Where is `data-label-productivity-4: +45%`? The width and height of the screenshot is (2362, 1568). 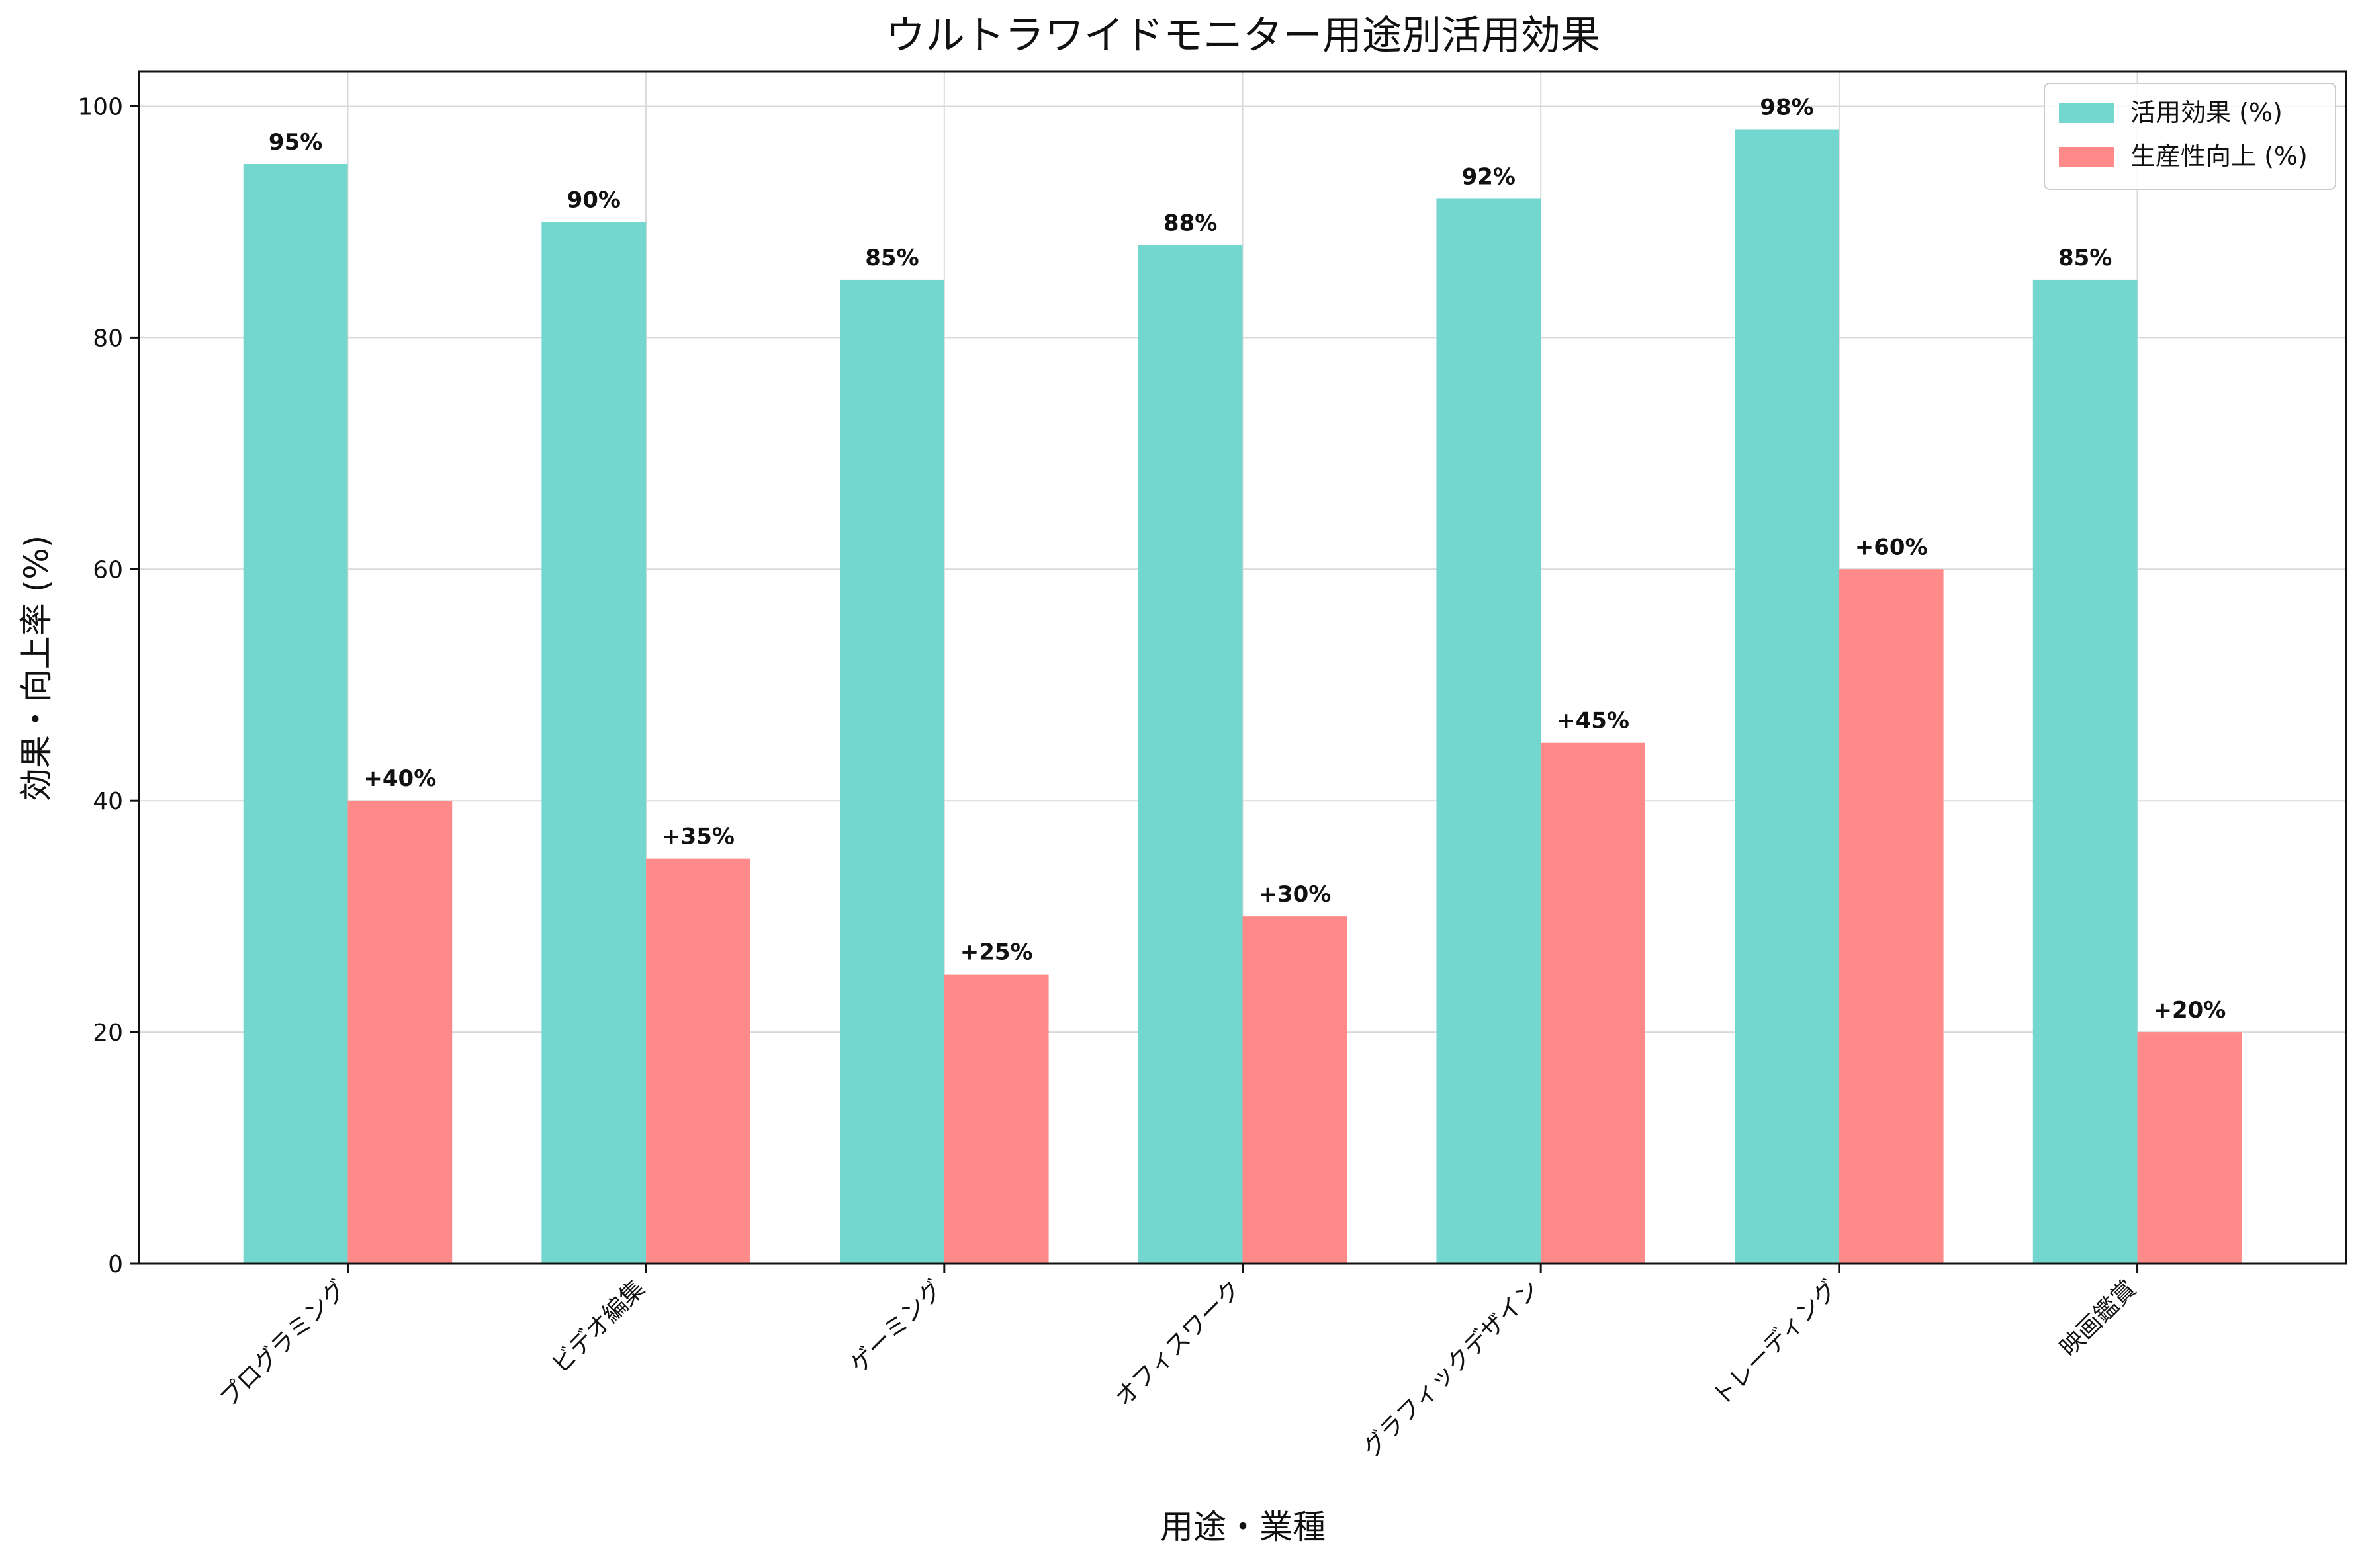 data-label-productivity-4: +45% is located at coordinates (1593, 721).